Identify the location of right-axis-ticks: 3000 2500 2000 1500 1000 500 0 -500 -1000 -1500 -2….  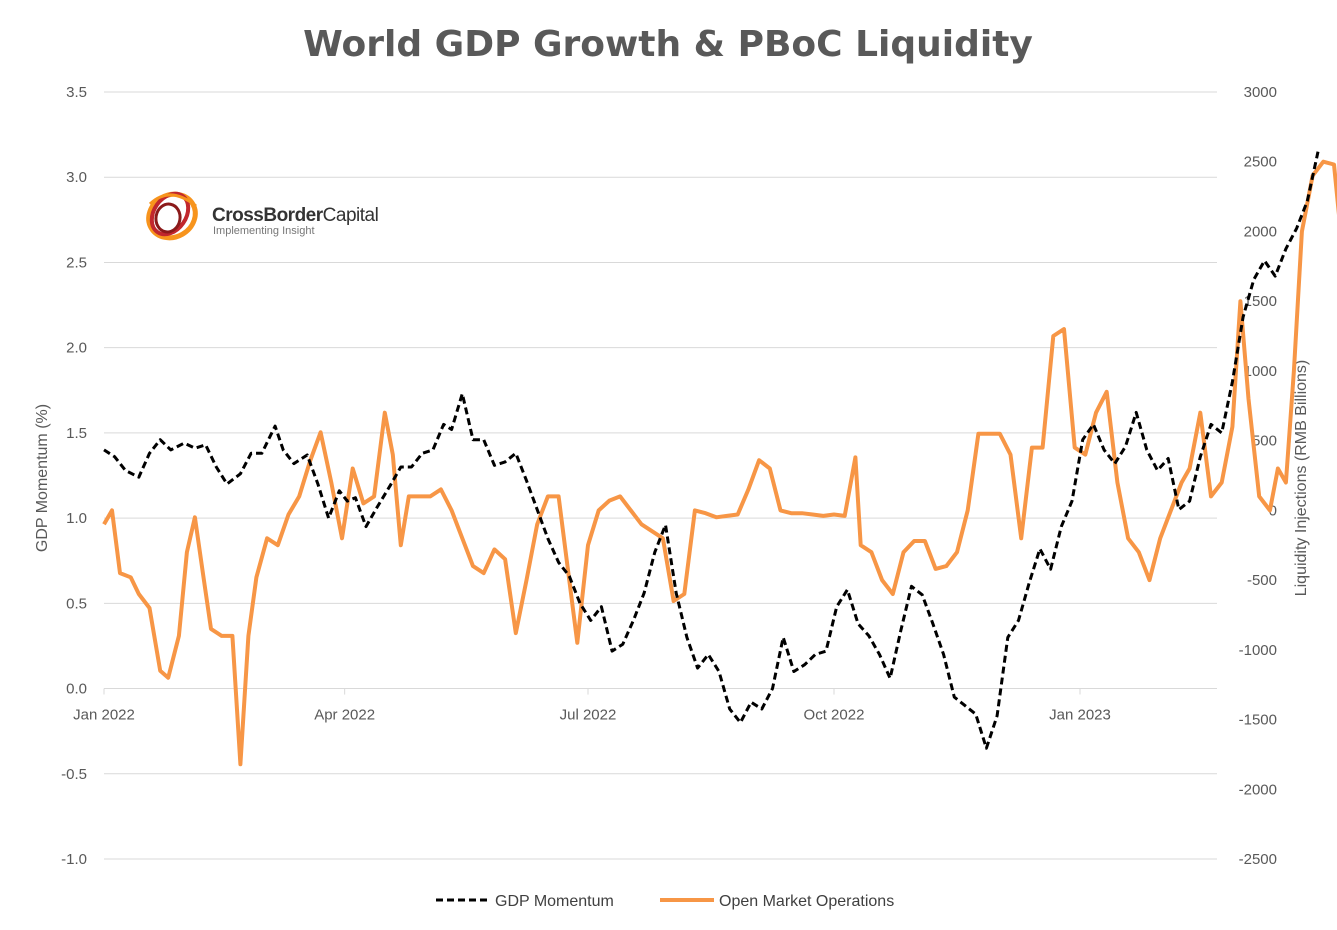
(1258, 476).